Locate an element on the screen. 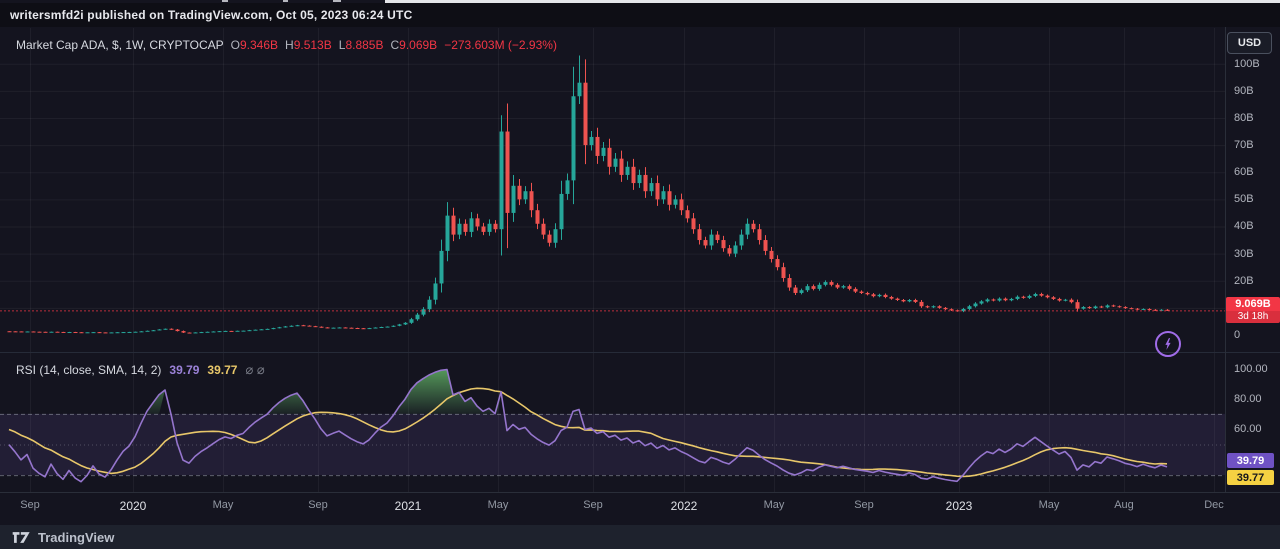  bar-countdown: 3d 18h is located at coordinates (1253, 317).